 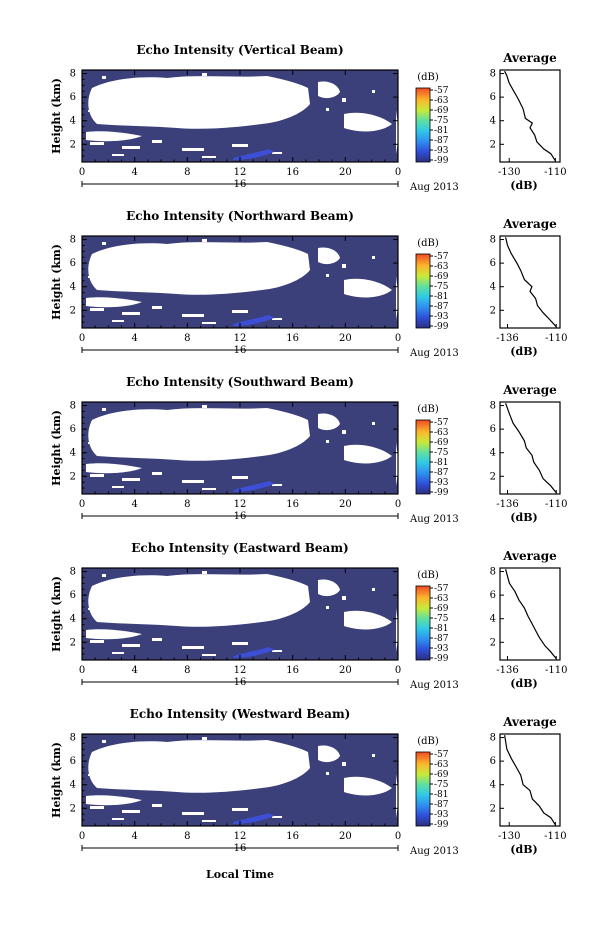 I want to click on panel-title: Echo Intensity (Eastward Beam), so click(x=239, y=548).